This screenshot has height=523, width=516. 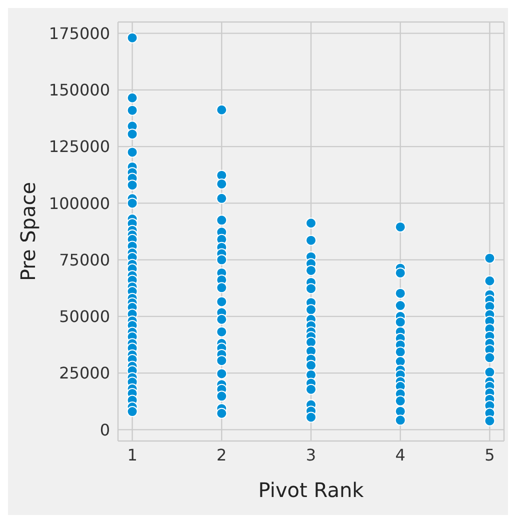 I want to click on y-tick-label: 125000, so click(x=79, y=146).